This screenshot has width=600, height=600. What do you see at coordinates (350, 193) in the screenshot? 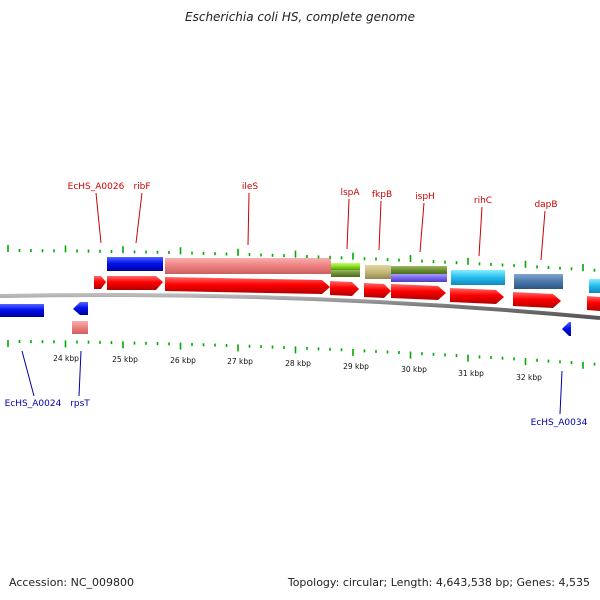
I see `gene-label-lspa: lspA` at bounding box center [350, 193].